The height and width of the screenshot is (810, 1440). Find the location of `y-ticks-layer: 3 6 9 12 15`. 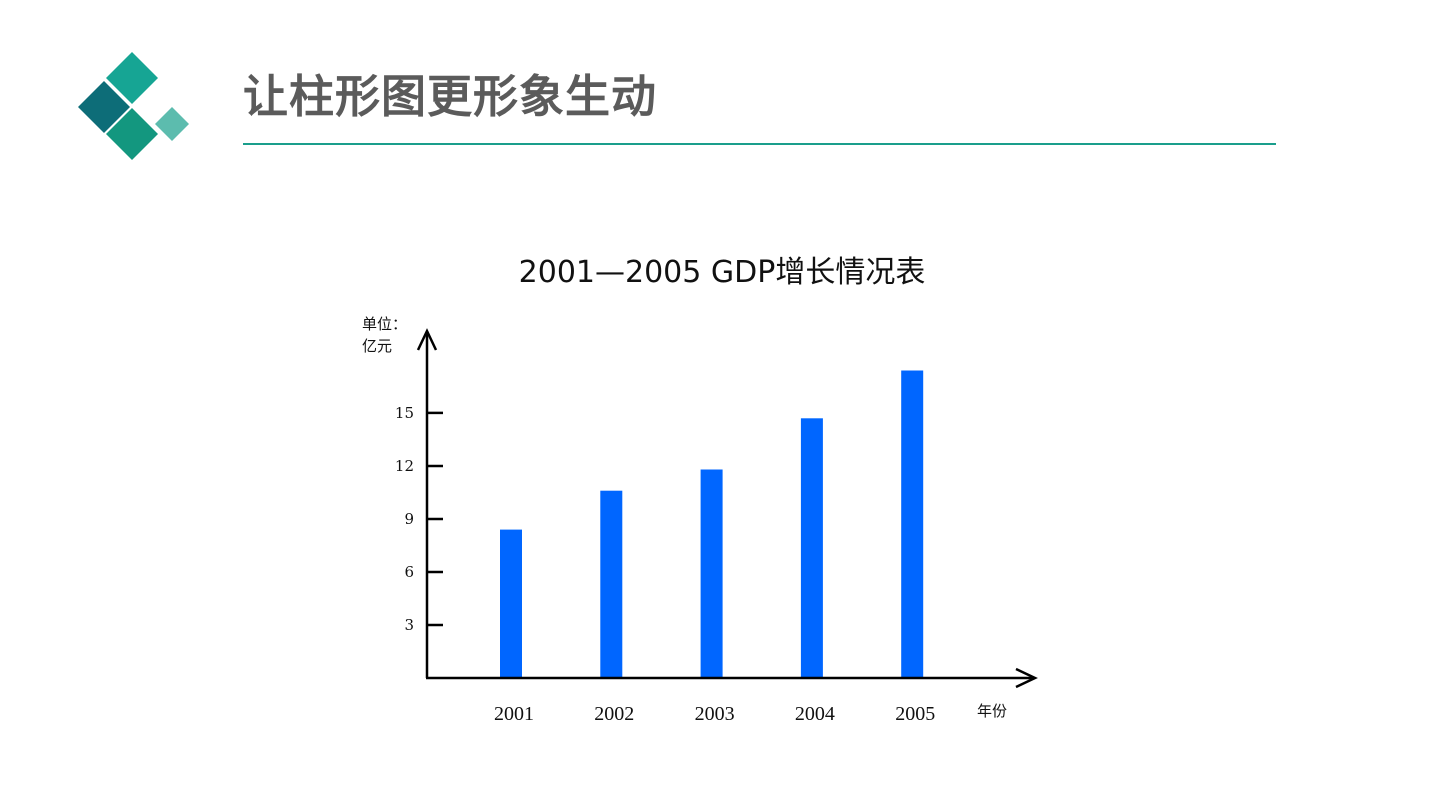

y-ticks-layer: 3 6 9 12 15 is located at coordinates (419, 519).